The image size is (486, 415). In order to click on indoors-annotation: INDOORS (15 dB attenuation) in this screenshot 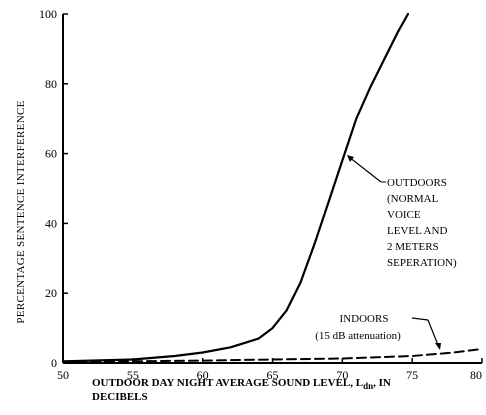, I will do `click(378, 331)`.